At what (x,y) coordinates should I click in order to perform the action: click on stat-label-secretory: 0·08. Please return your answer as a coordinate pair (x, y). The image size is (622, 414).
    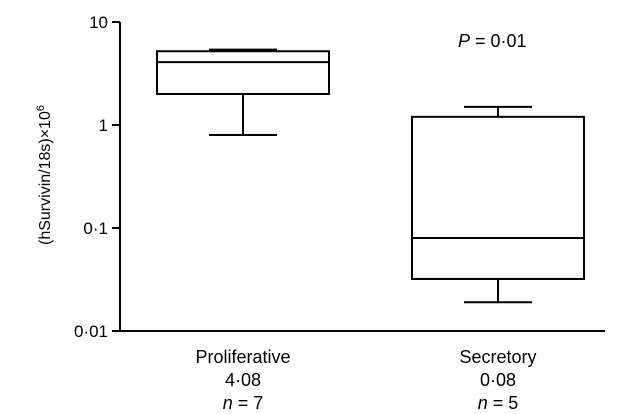
    Looking at the image, I should click on (498, 380).